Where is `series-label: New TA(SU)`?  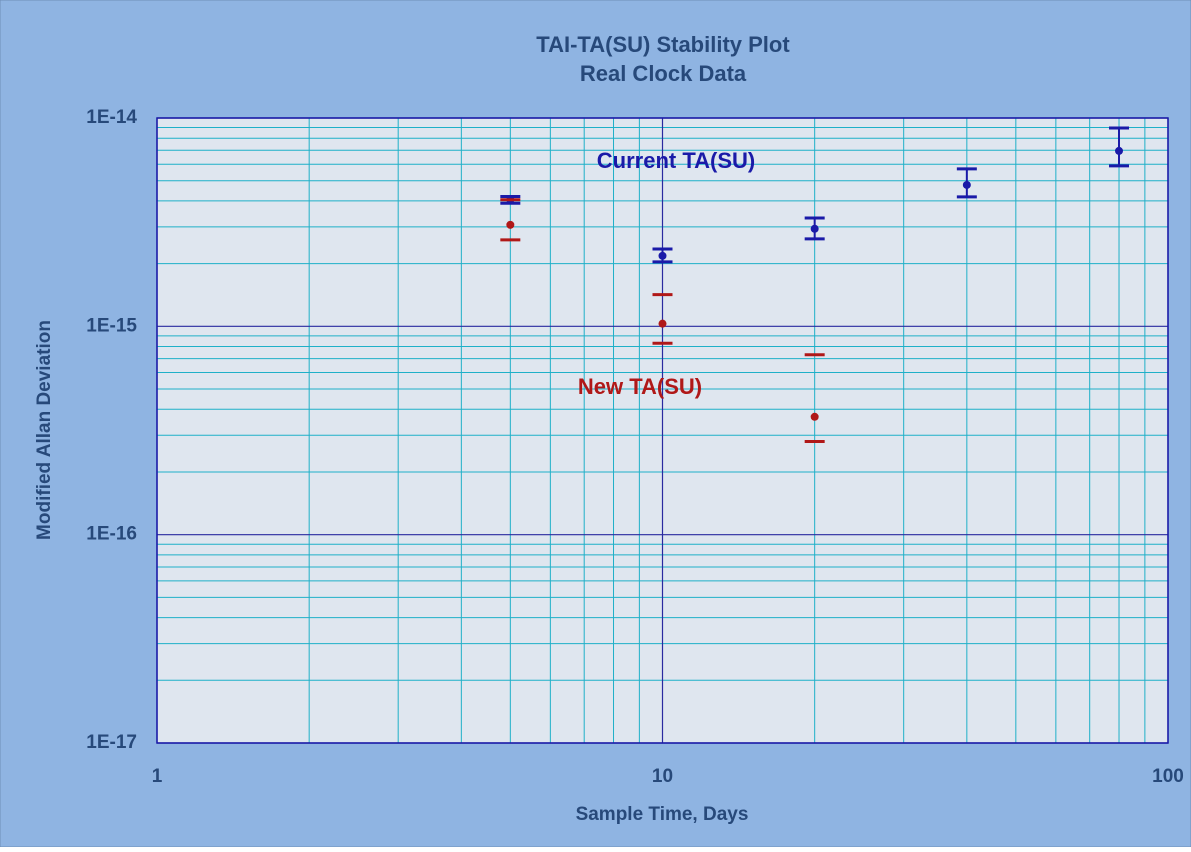
series-label: New TA(SU) is located at coordinates (640, 386).